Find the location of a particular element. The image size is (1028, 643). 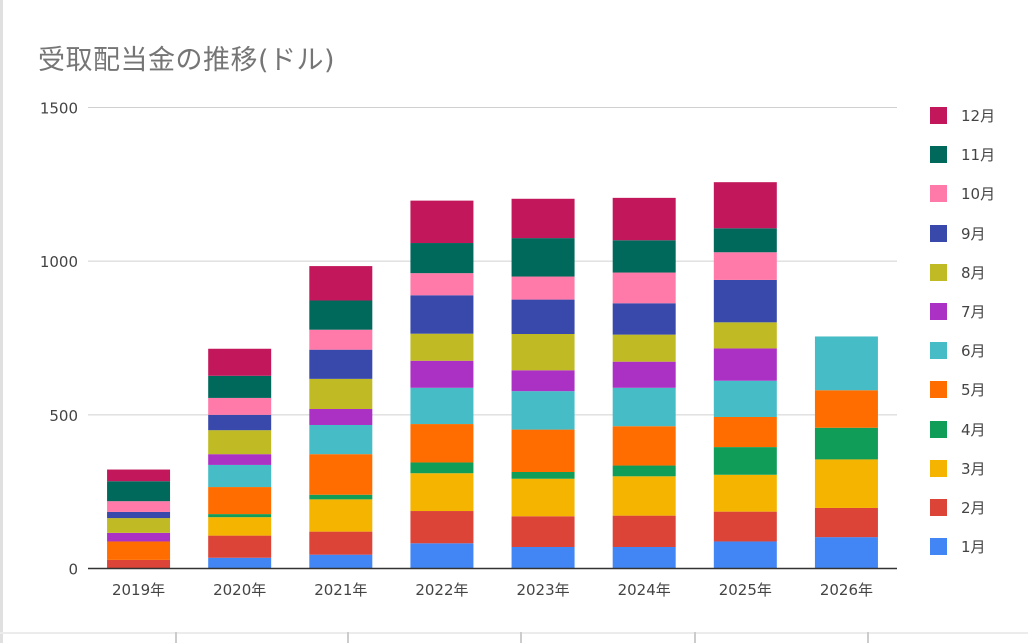

x-tick-label: 2026年 is located at coordinates (846, 590).